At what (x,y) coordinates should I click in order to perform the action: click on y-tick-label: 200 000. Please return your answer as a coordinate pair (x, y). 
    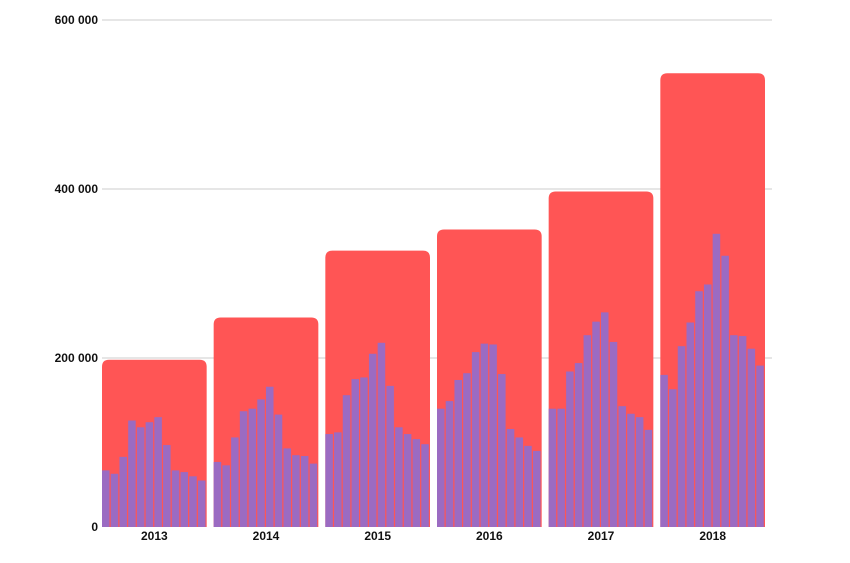
    Looking at the image, I should click on (77, 358).